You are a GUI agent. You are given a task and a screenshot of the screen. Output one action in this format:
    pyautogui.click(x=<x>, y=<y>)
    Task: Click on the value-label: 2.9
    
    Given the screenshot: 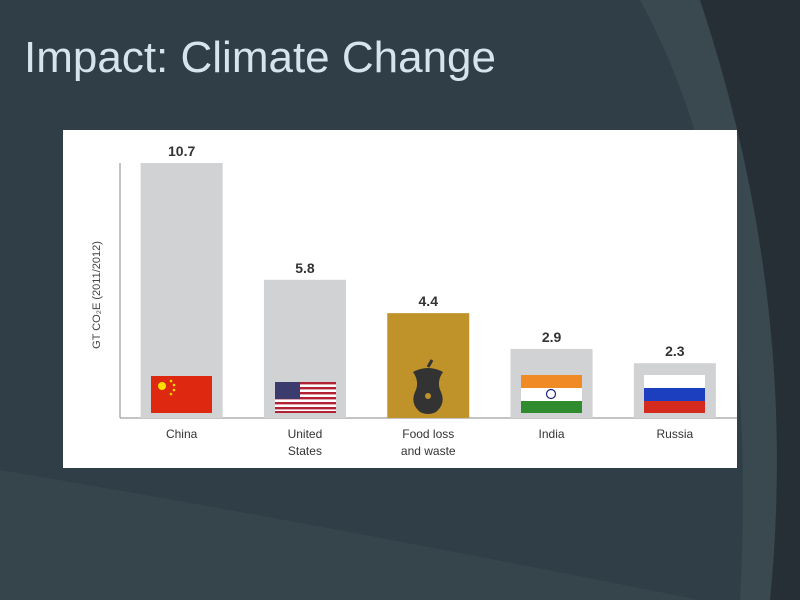 What is the action you would take?
    pyautogui.click(x=552, y=337)
    